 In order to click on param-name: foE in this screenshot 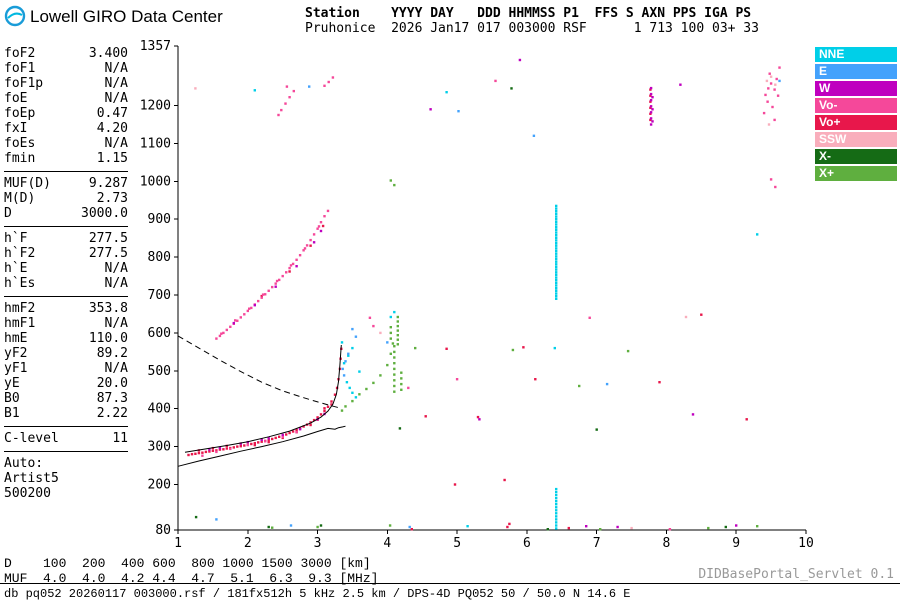, I will do `click(16, 98)`.